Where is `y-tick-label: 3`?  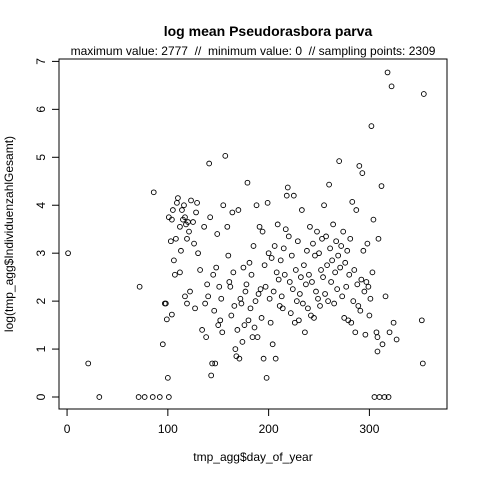
y-tick-label: 3 is located at coordinates (41, 253).